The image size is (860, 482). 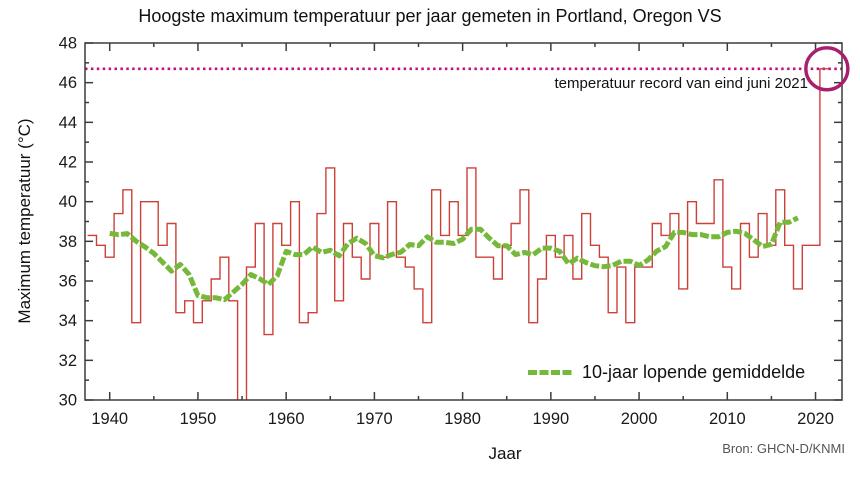 What do you see at coordinates (68, 321) in the screenshot?
I see `y-tick-label: 34` at bounding box center [68, 321].